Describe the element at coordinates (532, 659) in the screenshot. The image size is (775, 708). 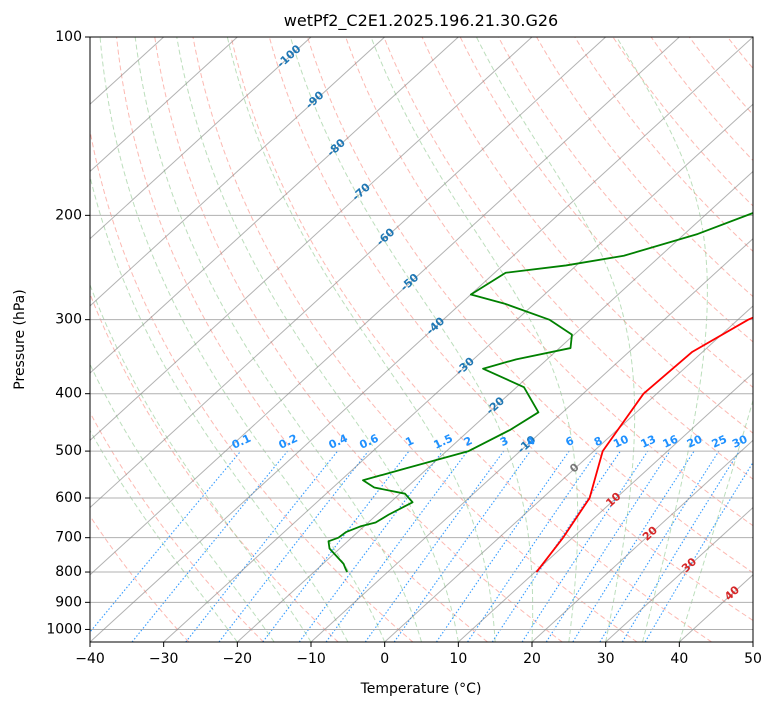
I see `x-tick-label: 20` at that location.